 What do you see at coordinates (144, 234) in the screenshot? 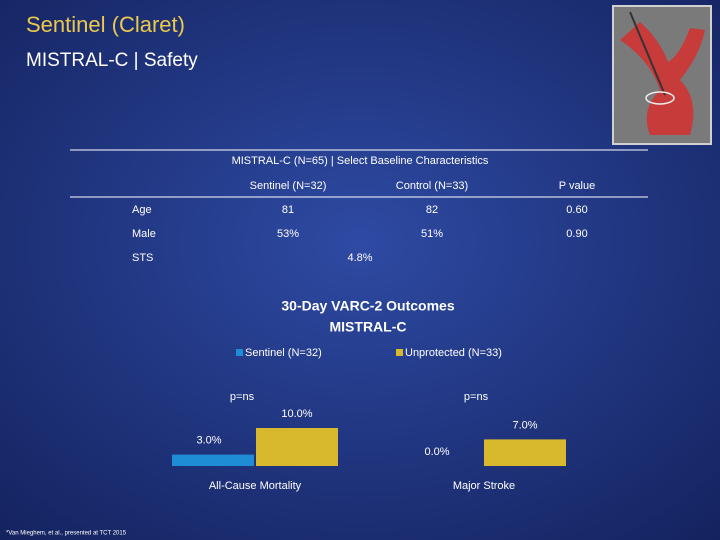
I see `row-label: Male` at bounding box center [144, 234].